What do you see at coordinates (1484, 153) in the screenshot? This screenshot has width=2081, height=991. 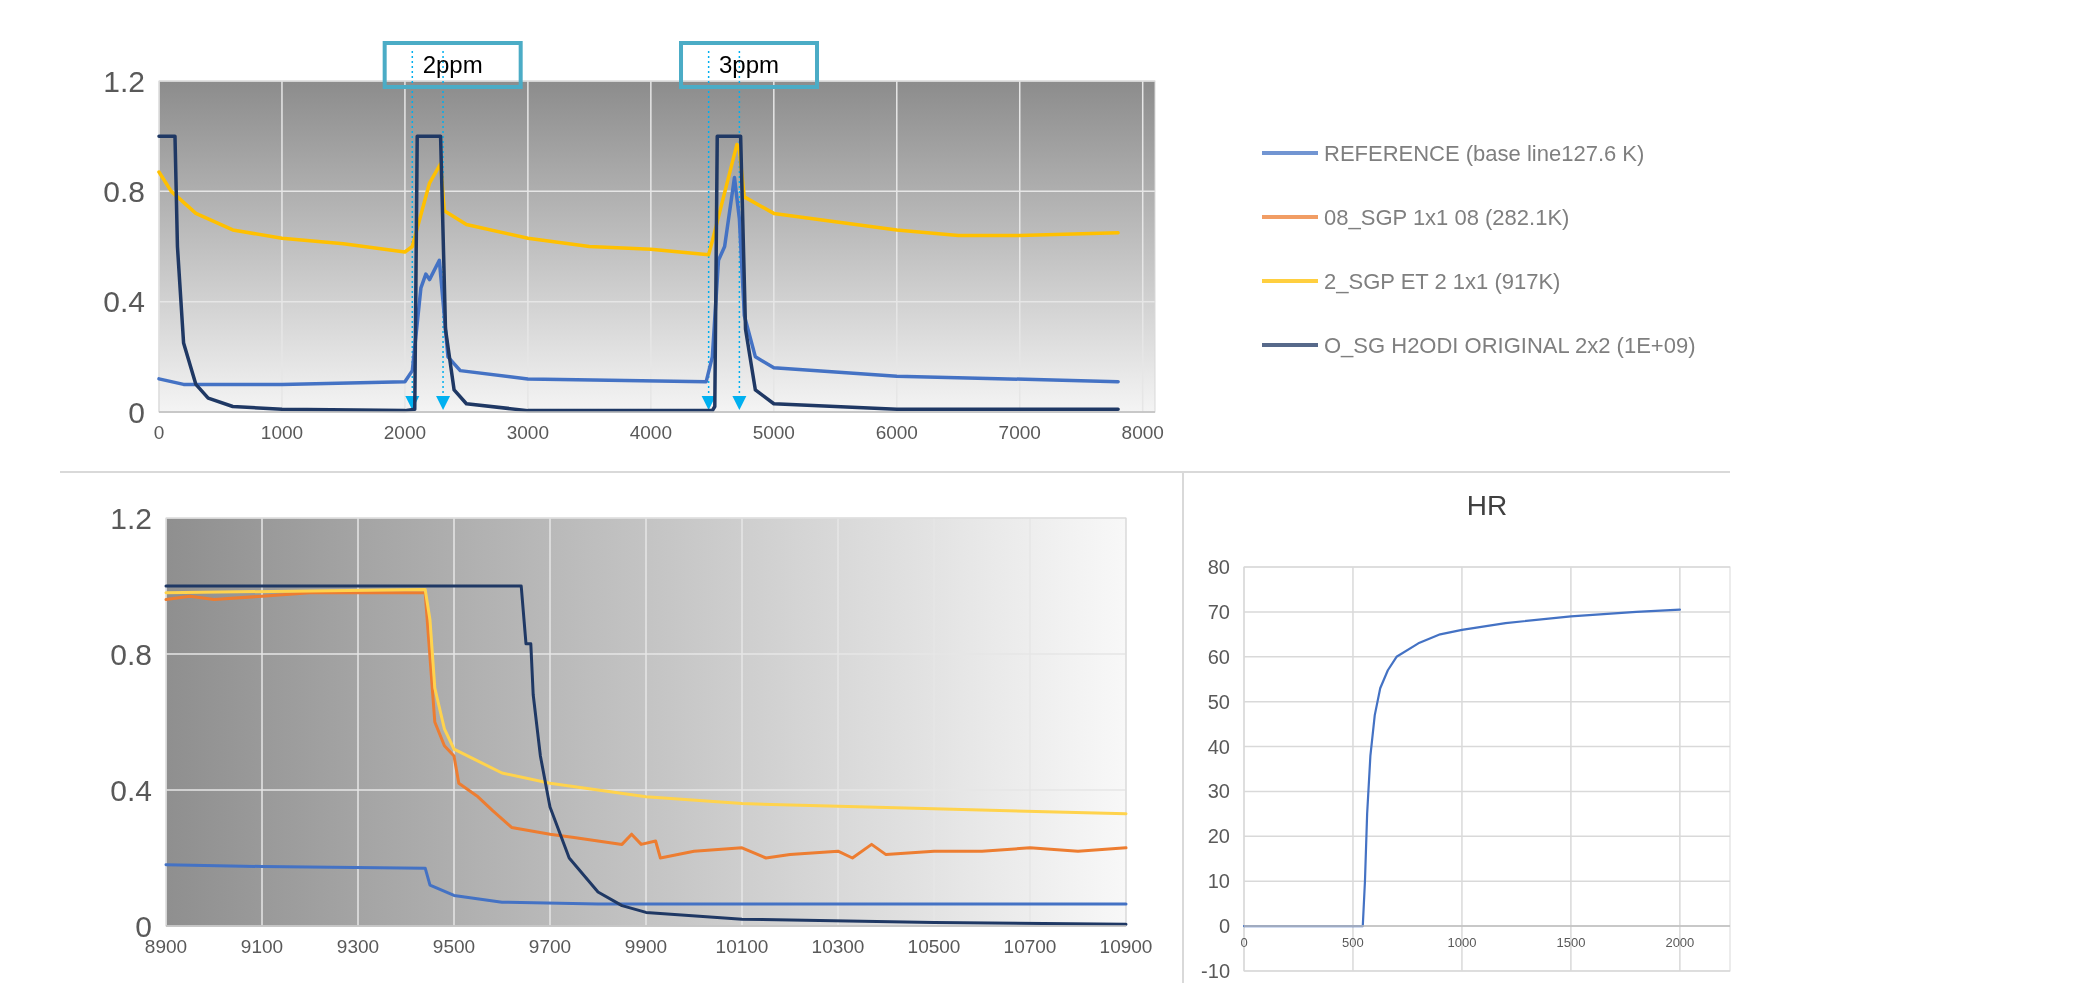 I see `legend-label: REFERENCE (base line127.6 K)` at bounding box center [1484, 153].